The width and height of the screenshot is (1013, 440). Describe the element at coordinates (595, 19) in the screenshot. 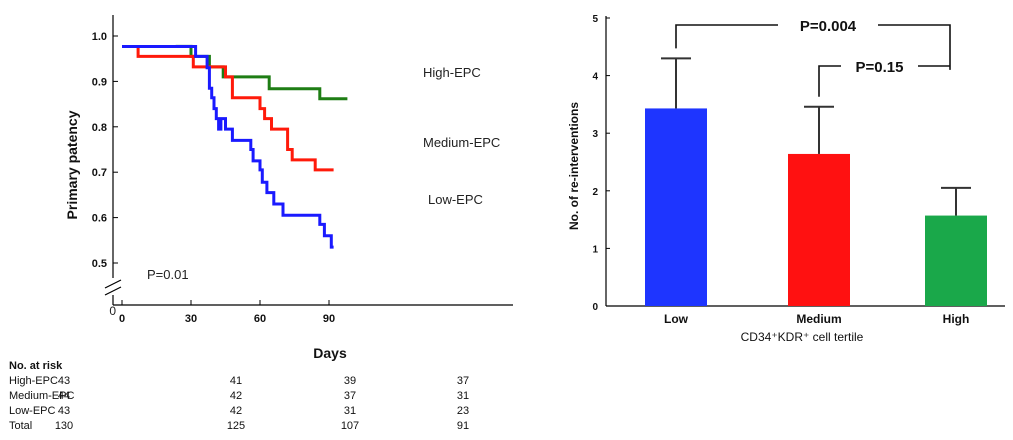

I see `bar-y-tick-label: 5` at that location.